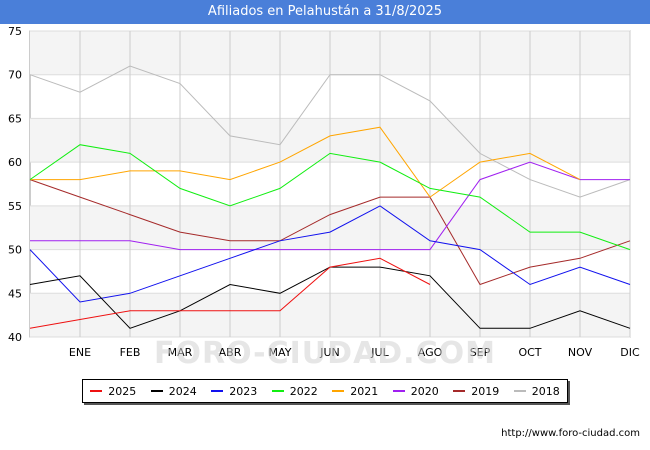 The height and width of the screenshot is (450, 650). Describe the element at coordinates (15, 250) in the screenshot. I see `y-tick-label: 50` at that location.